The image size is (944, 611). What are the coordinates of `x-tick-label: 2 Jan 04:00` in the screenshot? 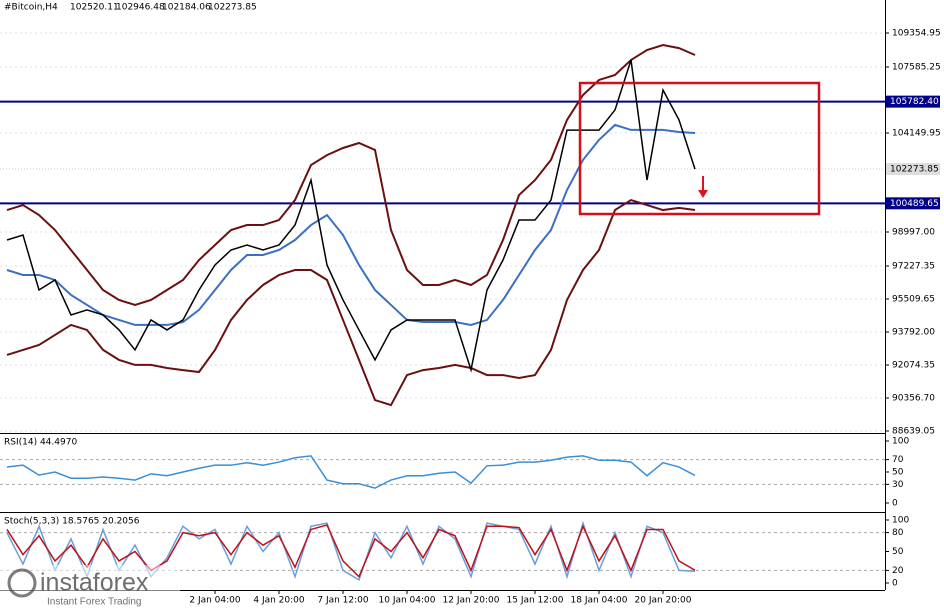 It's located at (215, 601).